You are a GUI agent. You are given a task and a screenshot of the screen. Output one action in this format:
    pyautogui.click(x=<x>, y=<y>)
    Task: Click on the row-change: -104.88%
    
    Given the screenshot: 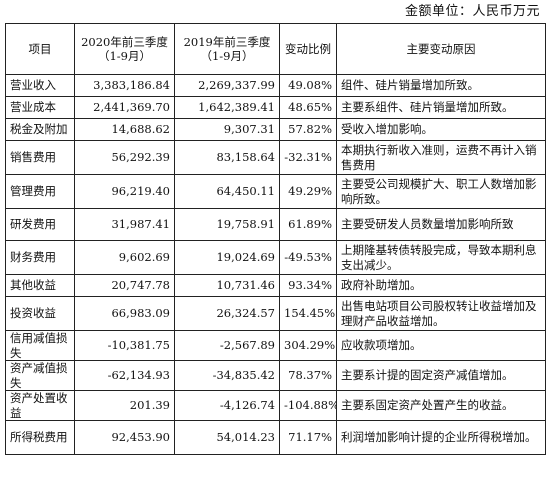 What is the action you would take?
    pyautogui.click(x=308, y=405)
    